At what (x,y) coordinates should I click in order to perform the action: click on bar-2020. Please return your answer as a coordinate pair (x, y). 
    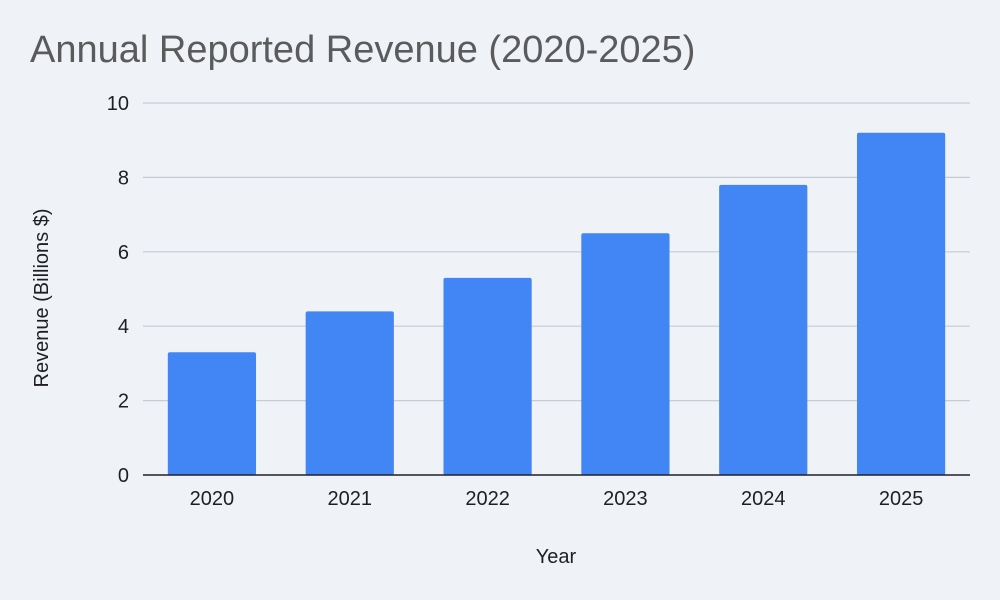
    Looking at the image, I should click on (212, 413).